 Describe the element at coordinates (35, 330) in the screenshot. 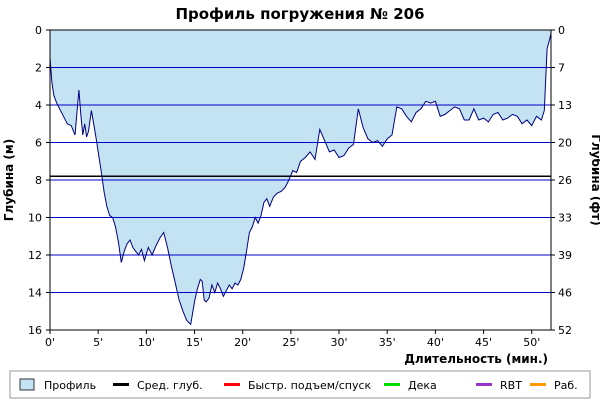

I see `y-tick-label-left: 16` at that location.